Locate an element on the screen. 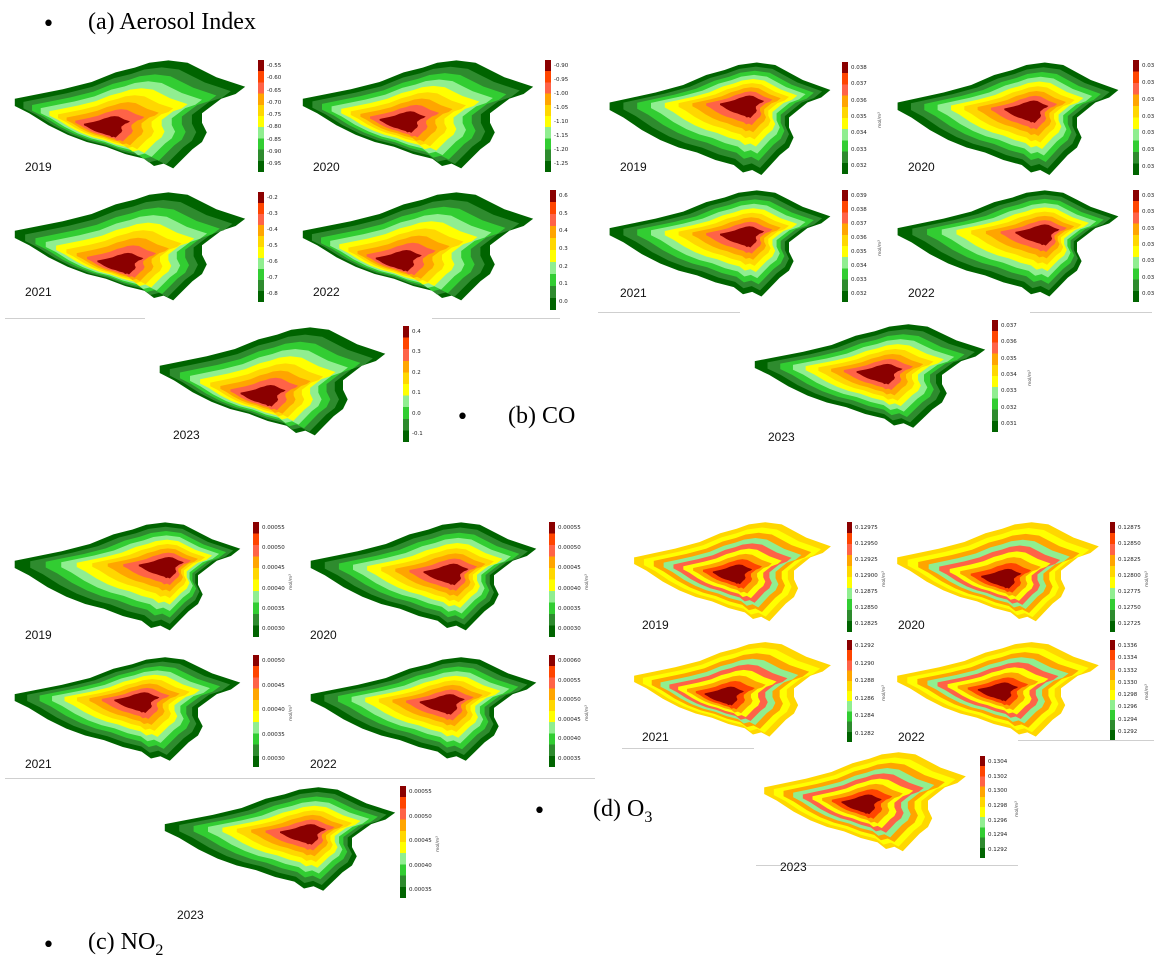 This screenshot has height=965, width=1156. colorbar-tick-label: -1.20 is located at coordinates (561, 150).